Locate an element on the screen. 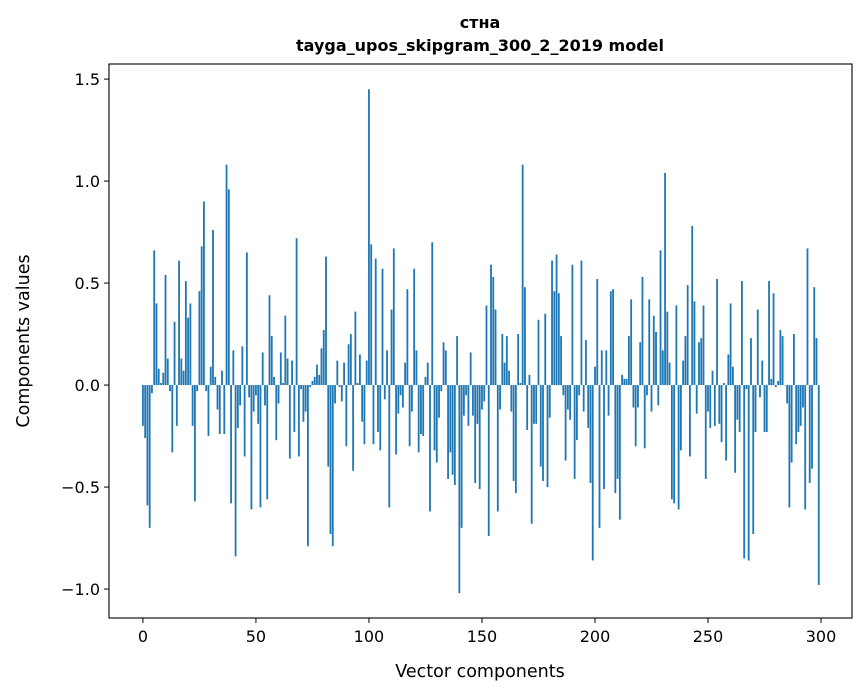  y-tick-label: 0.0 is located at coordinates (87, 385).